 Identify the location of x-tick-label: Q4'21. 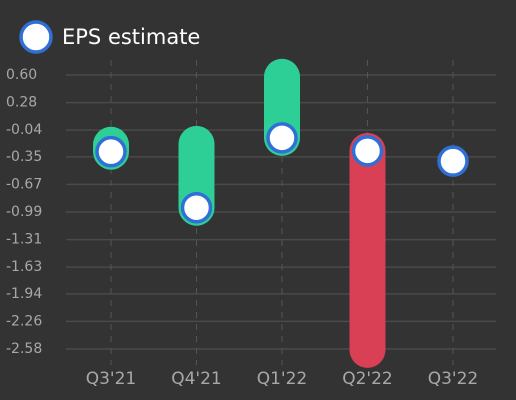
(196, 379).